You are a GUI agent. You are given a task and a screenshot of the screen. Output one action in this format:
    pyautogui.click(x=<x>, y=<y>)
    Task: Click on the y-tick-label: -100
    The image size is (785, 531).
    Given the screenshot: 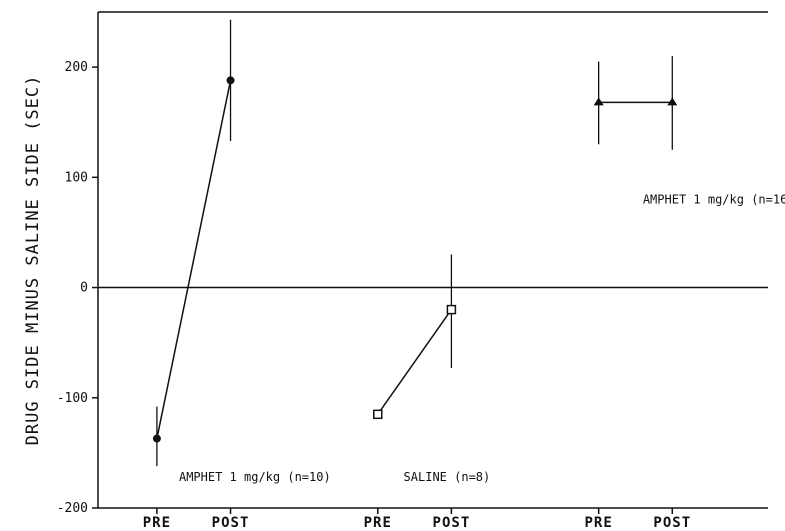 What is the action you would take?
    pyautogui.click(x=72, y=398)
    